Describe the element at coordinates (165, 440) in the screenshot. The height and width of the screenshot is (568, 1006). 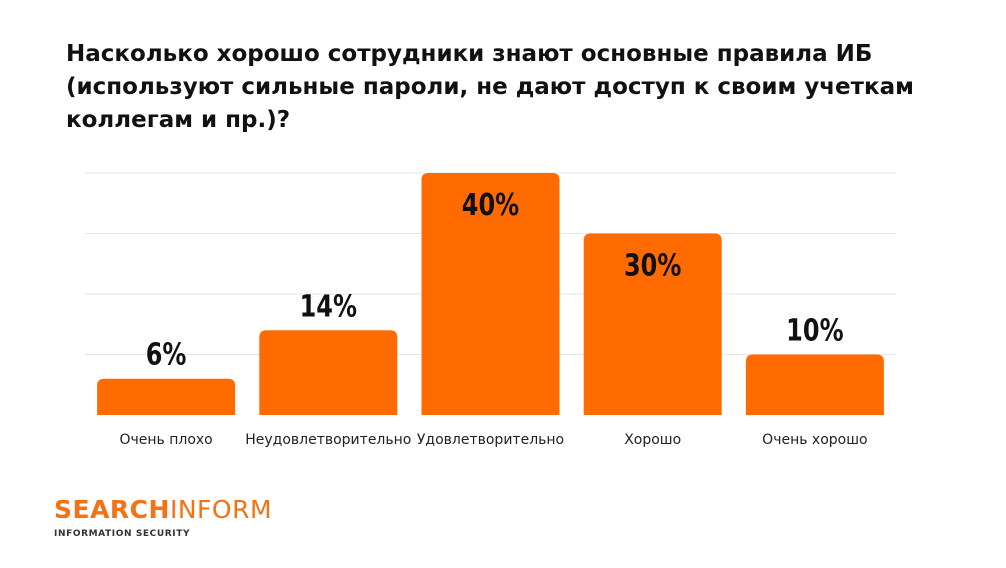
I see `category-label: Очень плохо` at that location.